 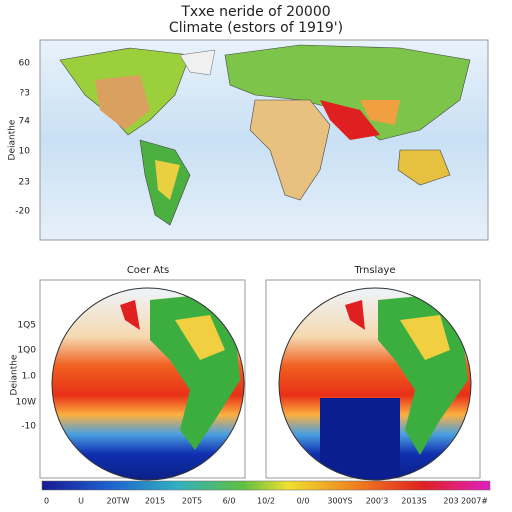 What do you see at coordinates (24, 183) in the screenshot?
I see `y-tick-label: 23` at bounding box center [24, 183].